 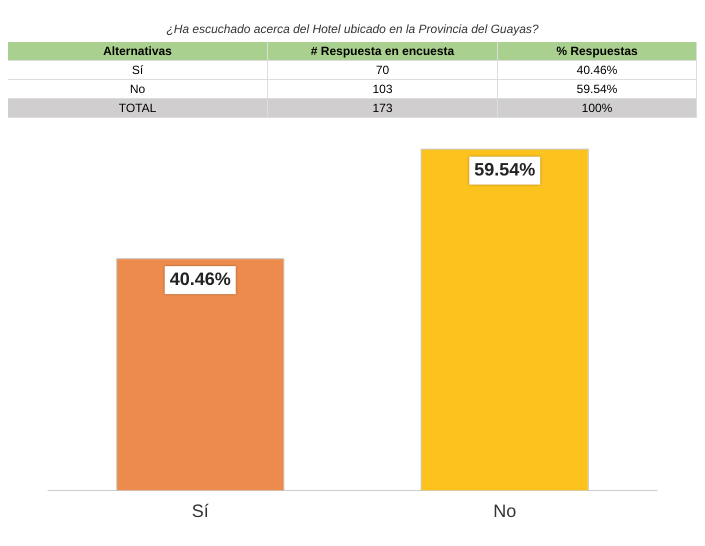 I want to click on text: Alternativas, so click(x=138, y=51).